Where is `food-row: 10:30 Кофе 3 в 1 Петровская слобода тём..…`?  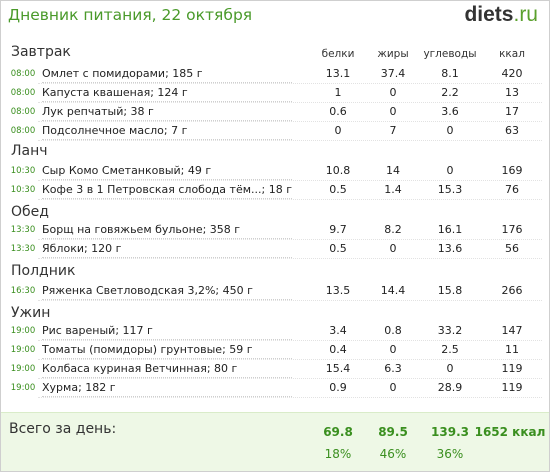 food-row: 10:30 Кофе 3 в 1 Петровская слобода тём..… is located at coordinates (275, 190).